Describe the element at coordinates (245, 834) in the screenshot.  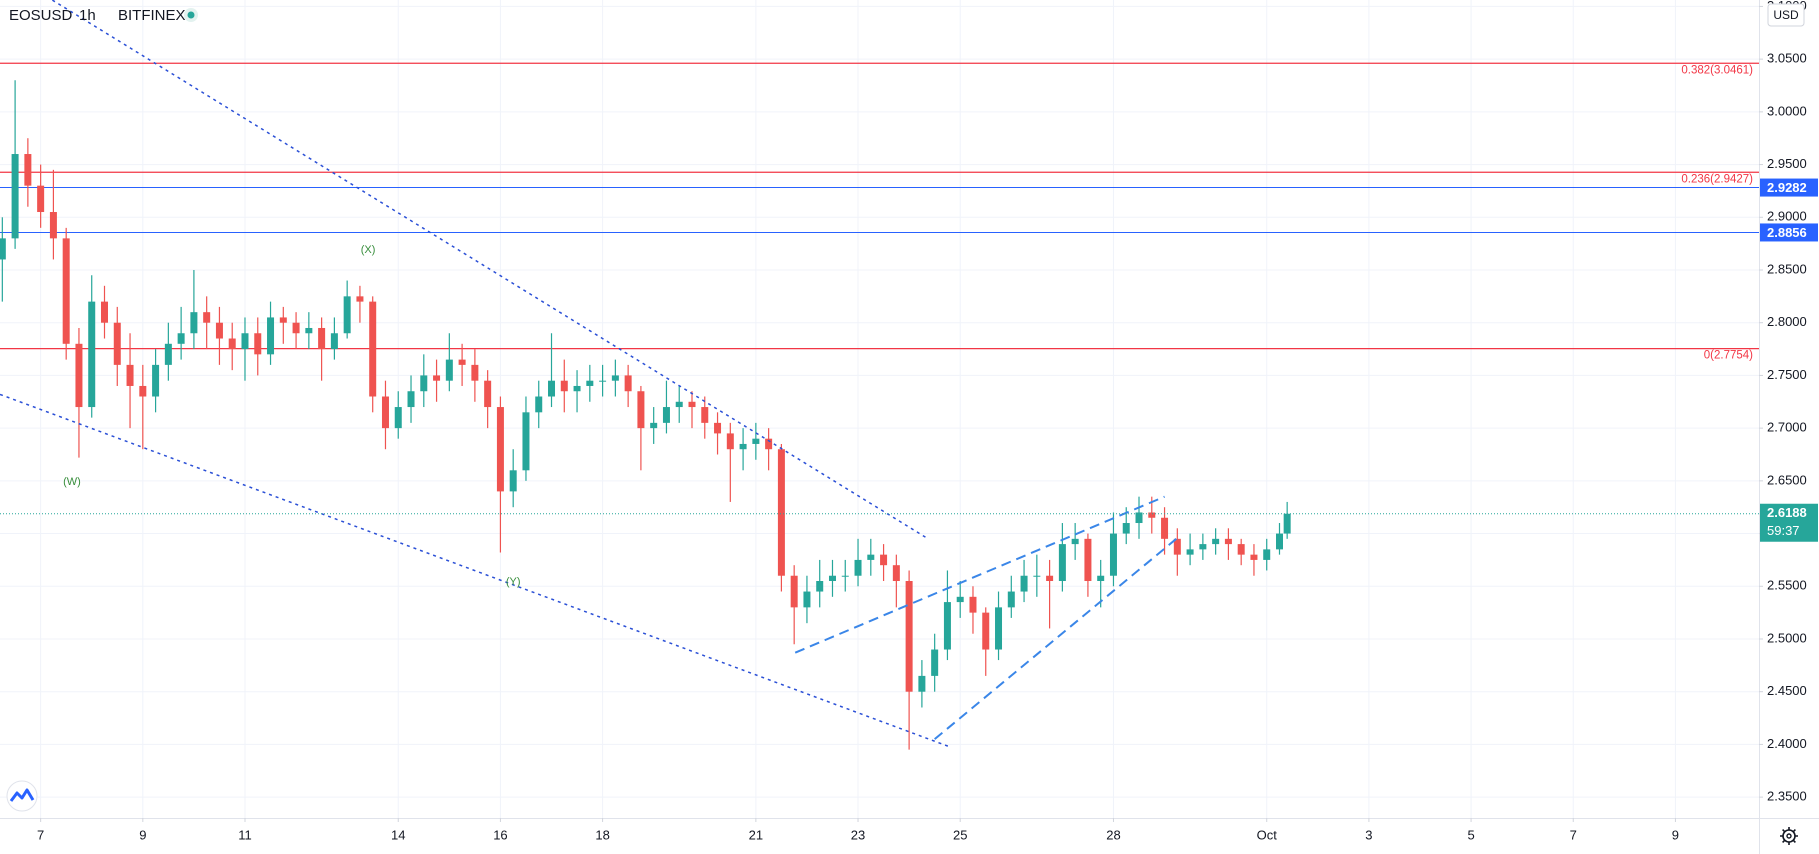
I see `x-tick-label: 11` at that location.